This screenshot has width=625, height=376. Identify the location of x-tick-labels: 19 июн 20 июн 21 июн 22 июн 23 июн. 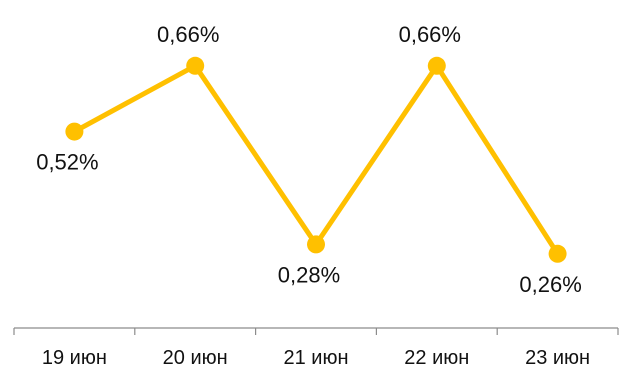
(316, 358).